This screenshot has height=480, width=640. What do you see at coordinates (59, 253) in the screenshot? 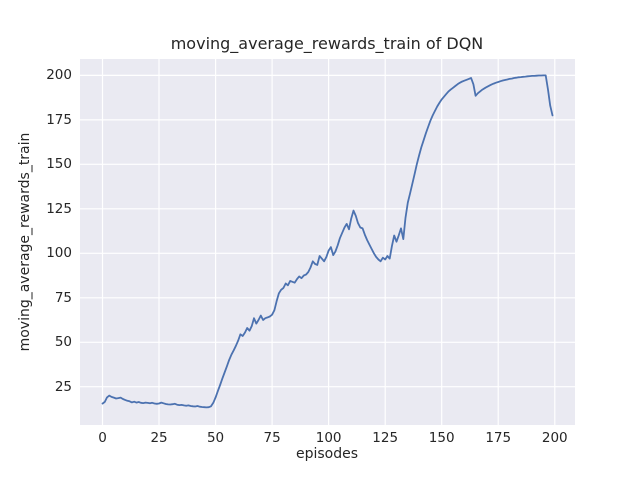
I see `y-tick-label: 100` at bounding box center [59, 253].